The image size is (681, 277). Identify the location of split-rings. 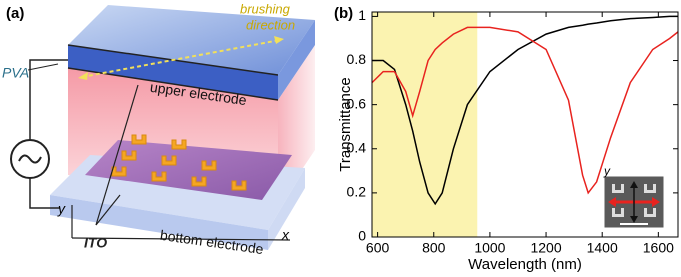
(179, 162).